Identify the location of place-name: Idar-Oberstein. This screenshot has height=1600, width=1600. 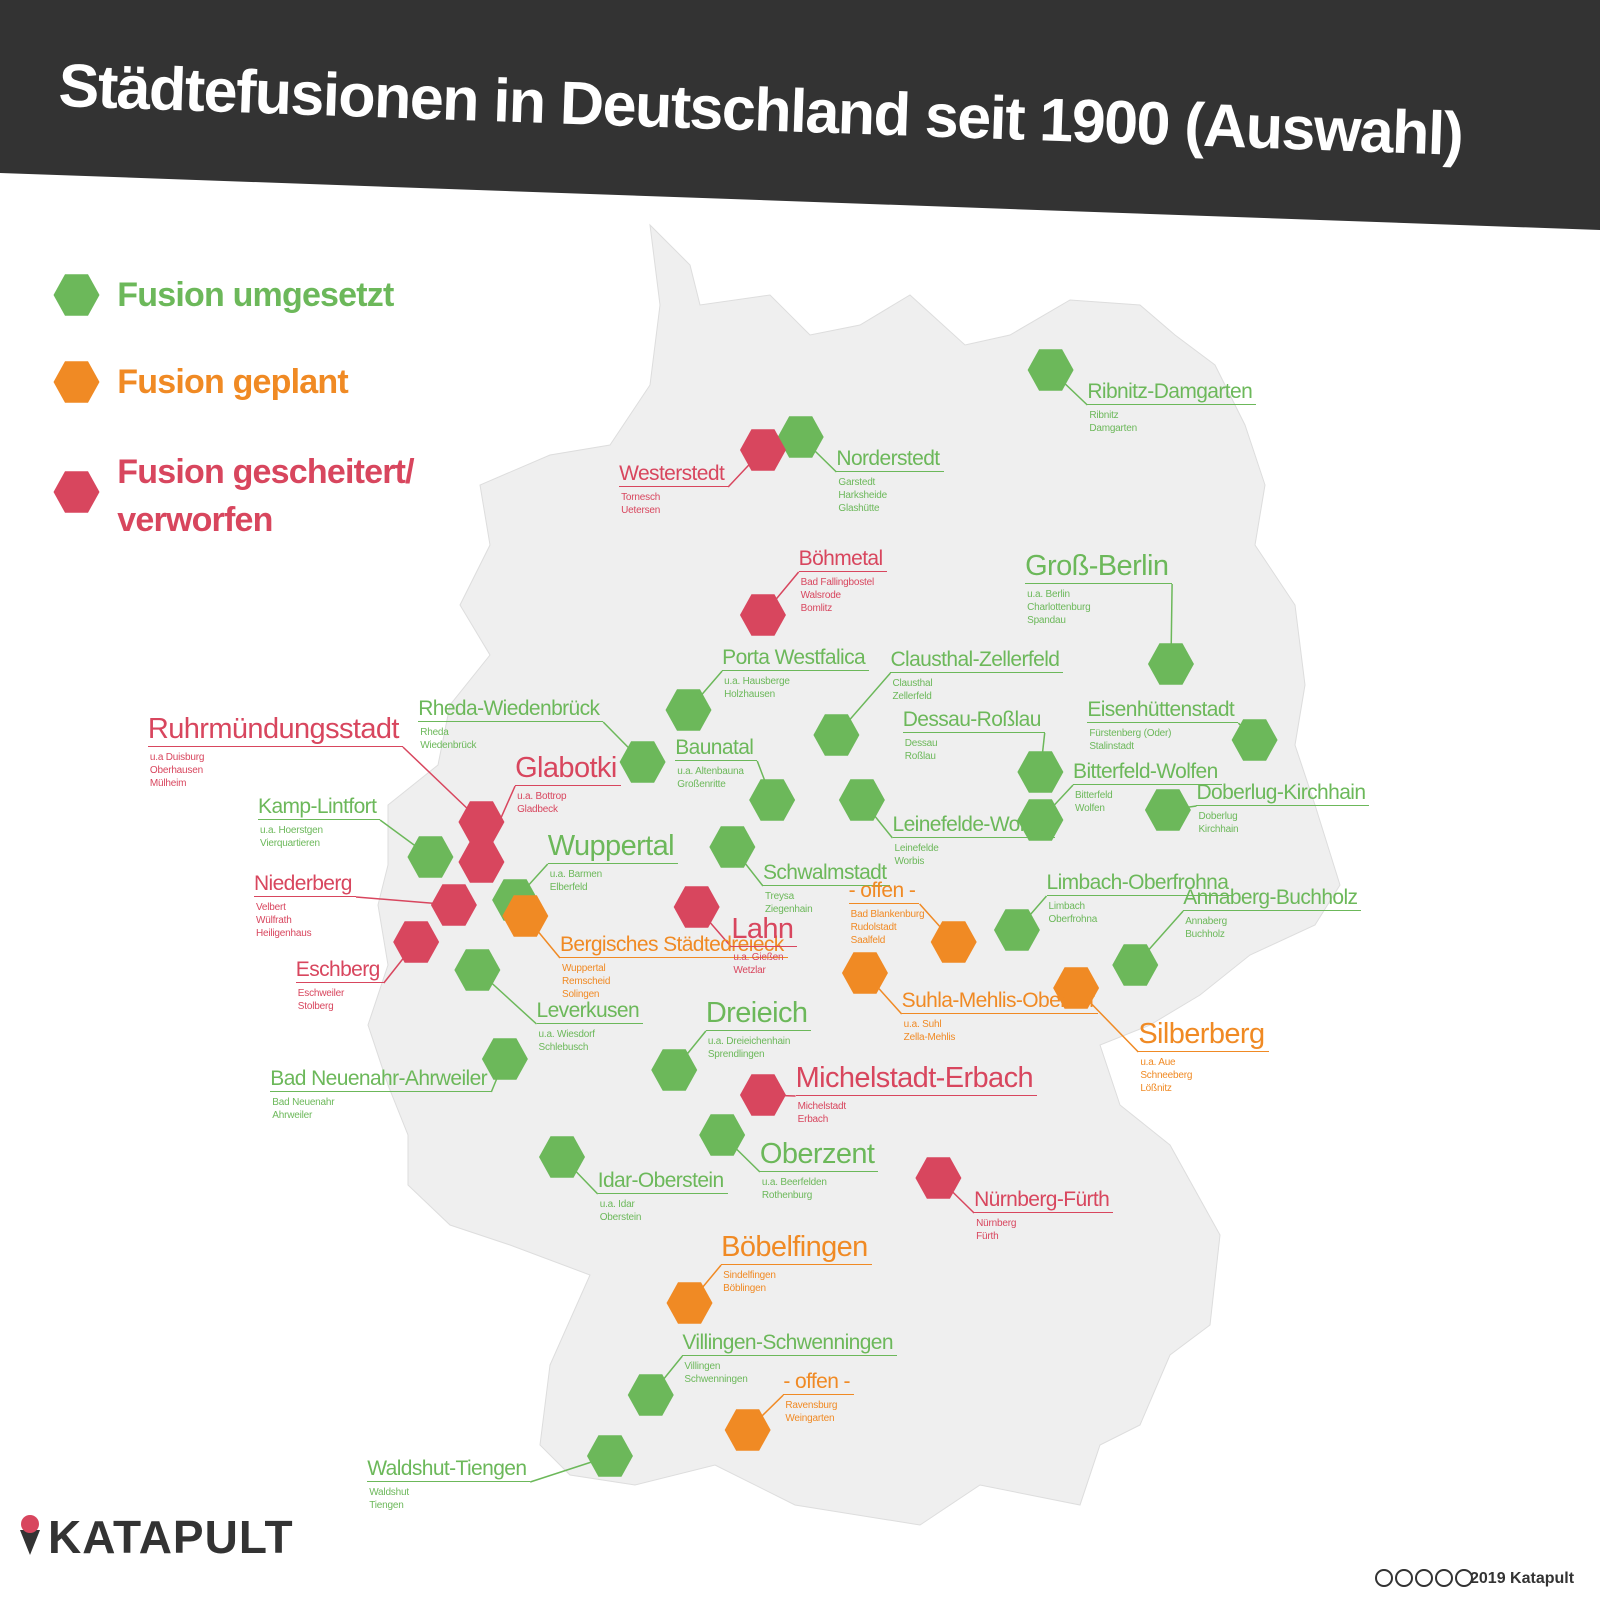
(662, 1182).